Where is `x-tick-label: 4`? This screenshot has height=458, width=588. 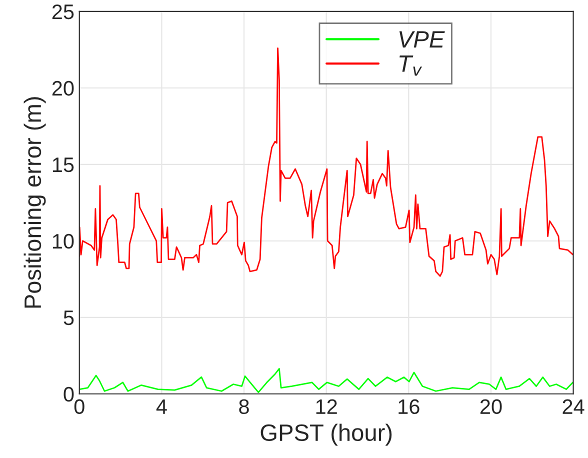
x-tick-label: 4 is located at coordinates (161, 407).